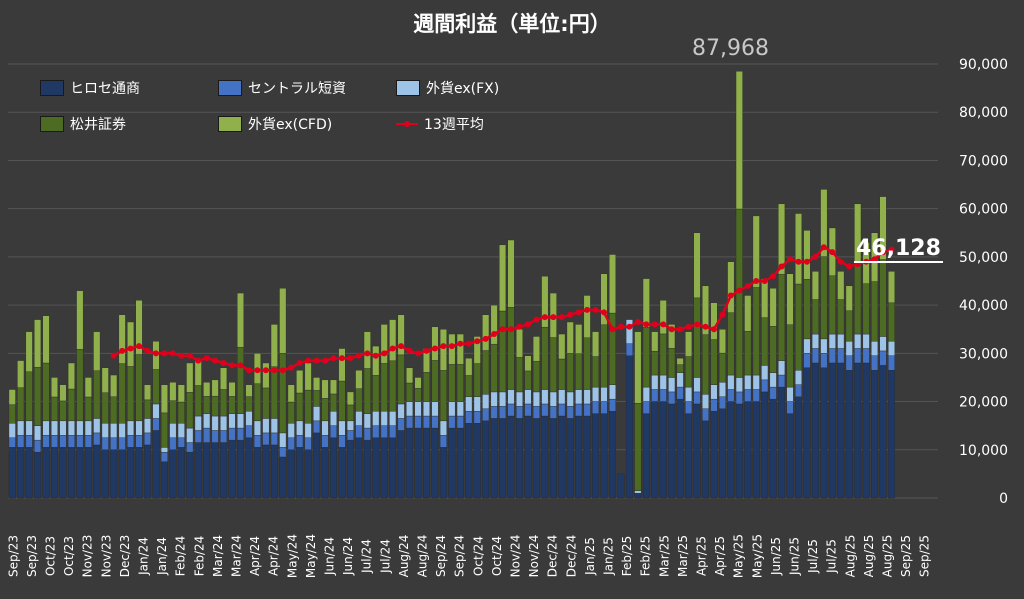 The image size is (1024, 599). What do you see at coordinates (292, 556) in the screenshot?
I see `x-tick-label: May/24` at bounding box center [292, 556].